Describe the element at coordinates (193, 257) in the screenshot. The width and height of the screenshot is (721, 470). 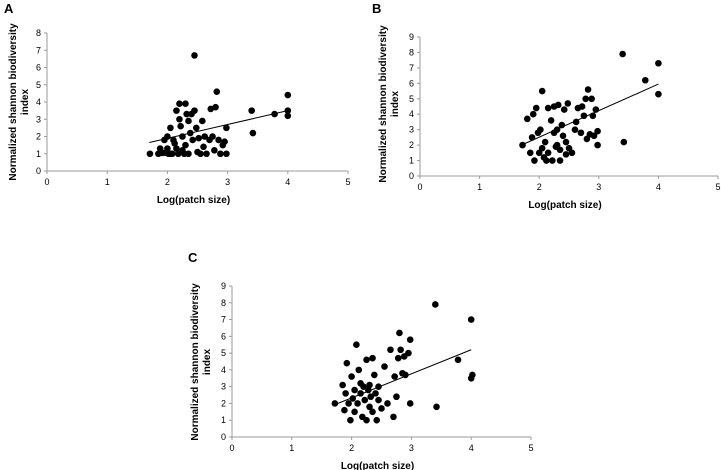
I see `panel-label: C` at that location.